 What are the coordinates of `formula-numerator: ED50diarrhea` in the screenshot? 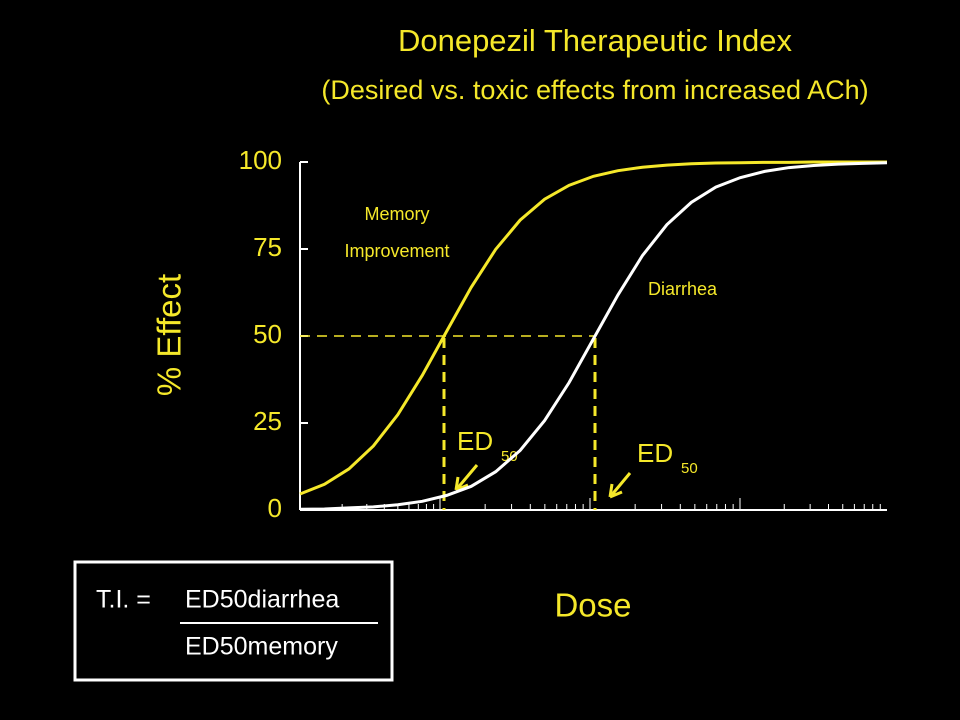 It's located at (262, 600).